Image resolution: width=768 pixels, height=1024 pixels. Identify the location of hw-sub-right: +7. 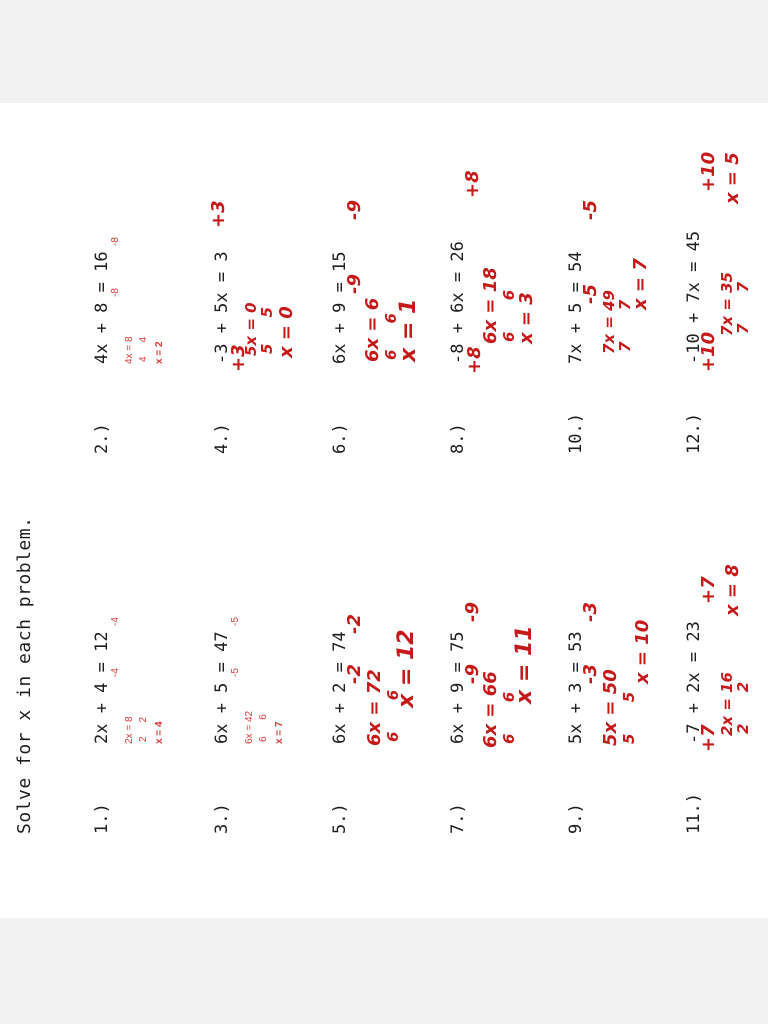
(708, 590).